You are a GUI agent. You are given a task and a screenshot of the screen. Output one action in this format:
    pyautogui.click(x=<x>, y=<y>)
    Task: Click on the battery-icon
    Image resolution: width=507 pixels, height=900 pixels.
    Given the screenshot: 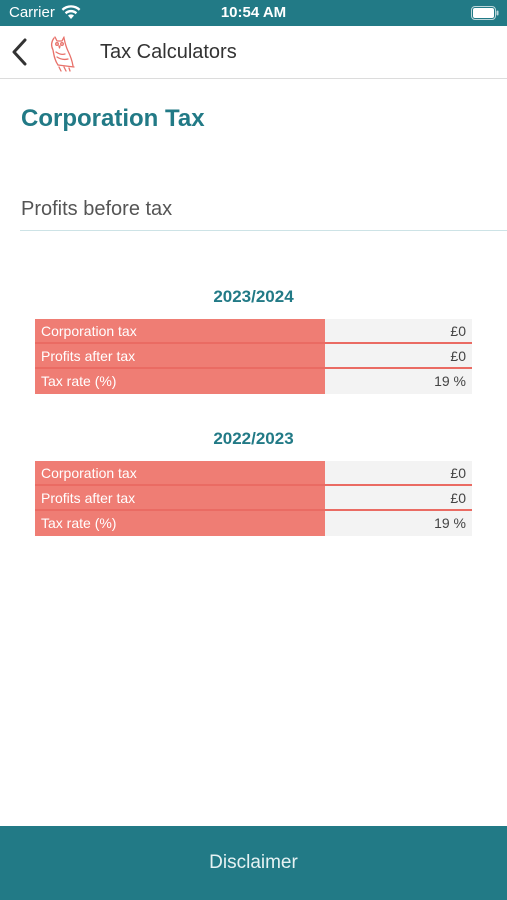 What is the action you would take?
    pyautogui.click(x=485, y=15)
    